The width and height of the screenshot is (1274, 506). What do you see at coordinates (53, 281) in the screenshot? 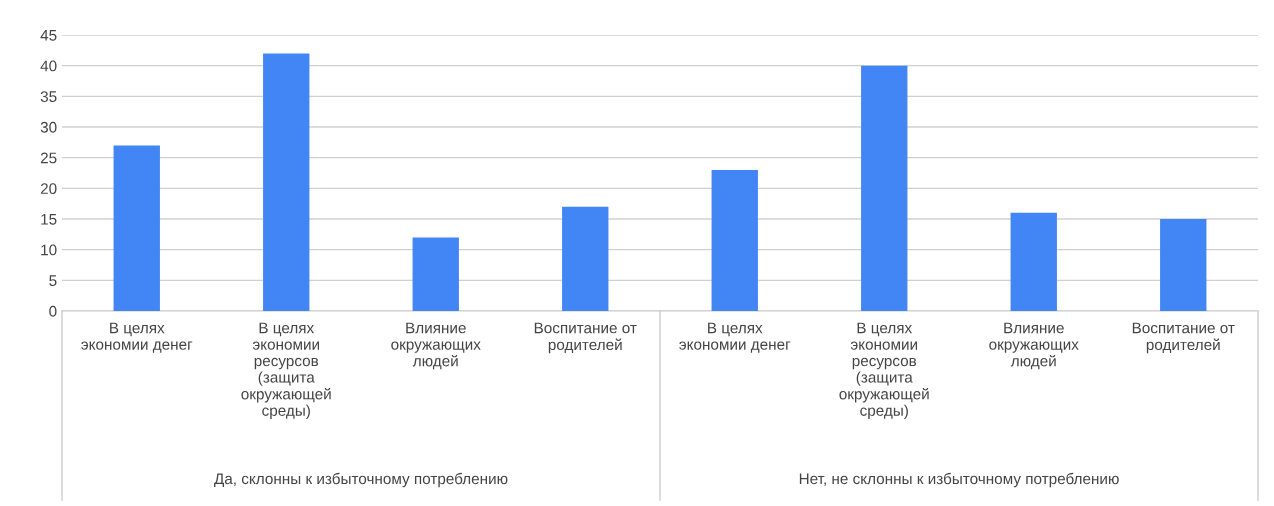
I see `y-tick-label: 5` at bounding box center [53, 281].